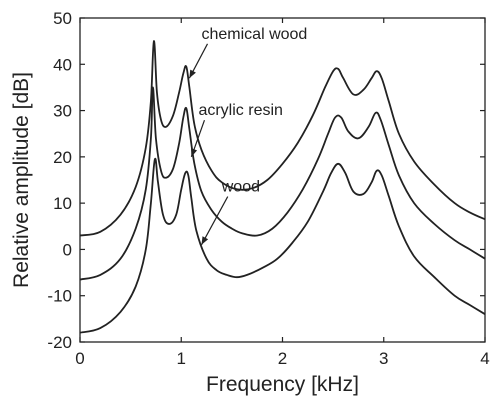 The image size is (492, 399). Describe the element at coordinates (62, 157) in the screenshot. I see `y-tick-label: 20` at that location.